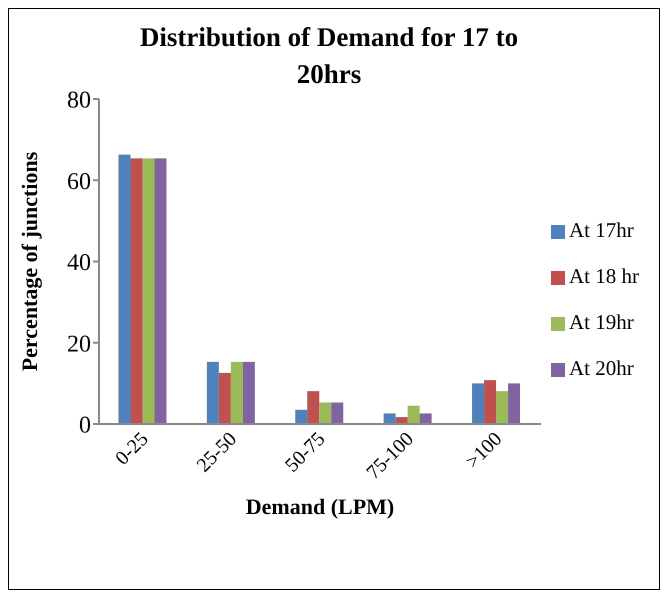 Image resolution: width=665 pixels, height=594 pixels. What do you see at coordinates (484, 450) in the screenshot?
I see `x-tick-label: >100` at bounding box center [484, 450].